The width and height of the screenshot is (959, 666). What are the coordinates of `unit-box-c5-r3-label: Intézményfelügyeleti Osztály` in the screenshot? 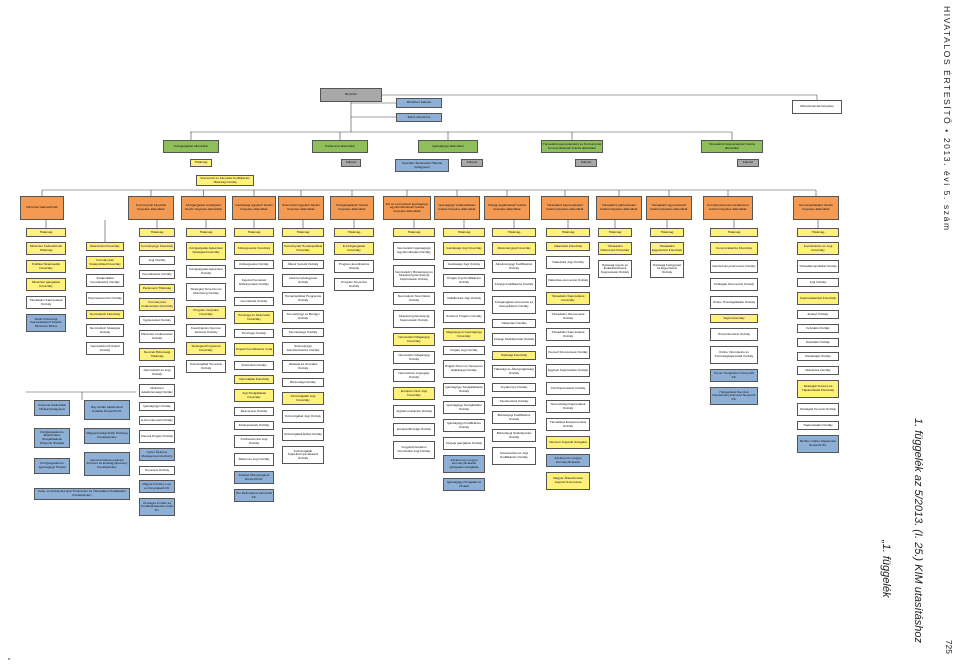 It's located at (303, 279).